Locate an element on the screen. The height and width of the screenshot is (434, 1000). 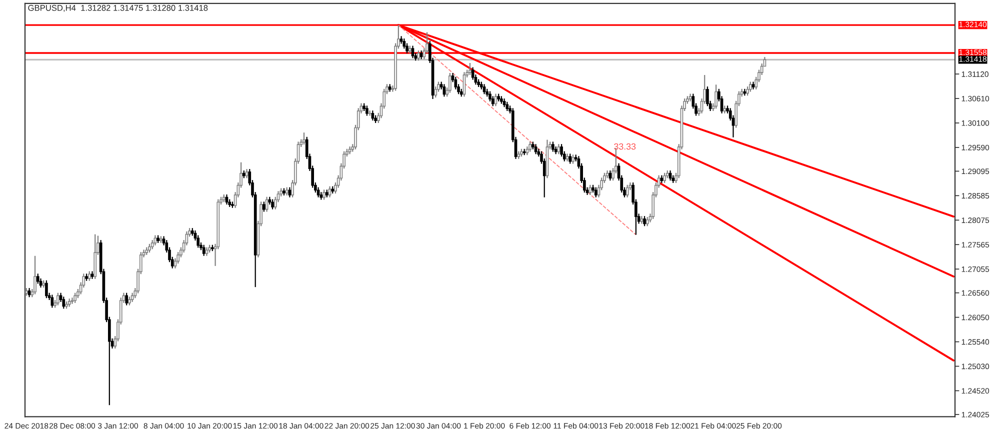
chart-title: GBPUSD,H4 1.31282 1.31475 1.31280 1.31418 is located at coordinates (118, 8).